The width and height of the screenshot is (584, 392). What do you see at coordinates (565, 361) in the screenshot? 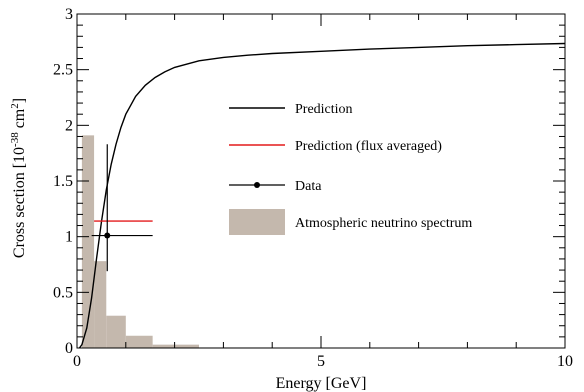
I see `x-tick-label-2: 10` at bounding box center [565, 361].